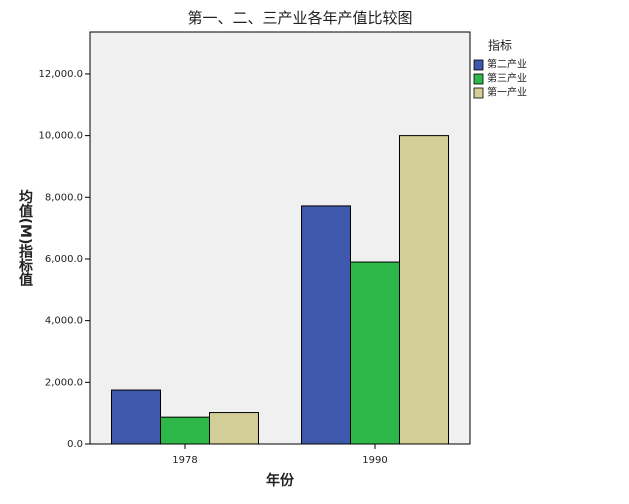 This screenshot has height=504, width=629. Describe the element at coordinates (299, 18) in the screenshot. I see `chart-title: 第一、二、三产业各年产值比较图` at that location.